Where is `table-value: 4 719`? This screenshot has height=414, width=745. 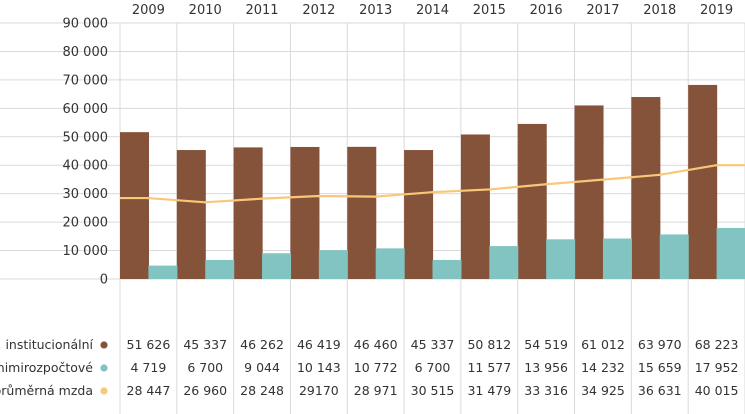 table-value: 4 719 is located at coordinates (149, 367).